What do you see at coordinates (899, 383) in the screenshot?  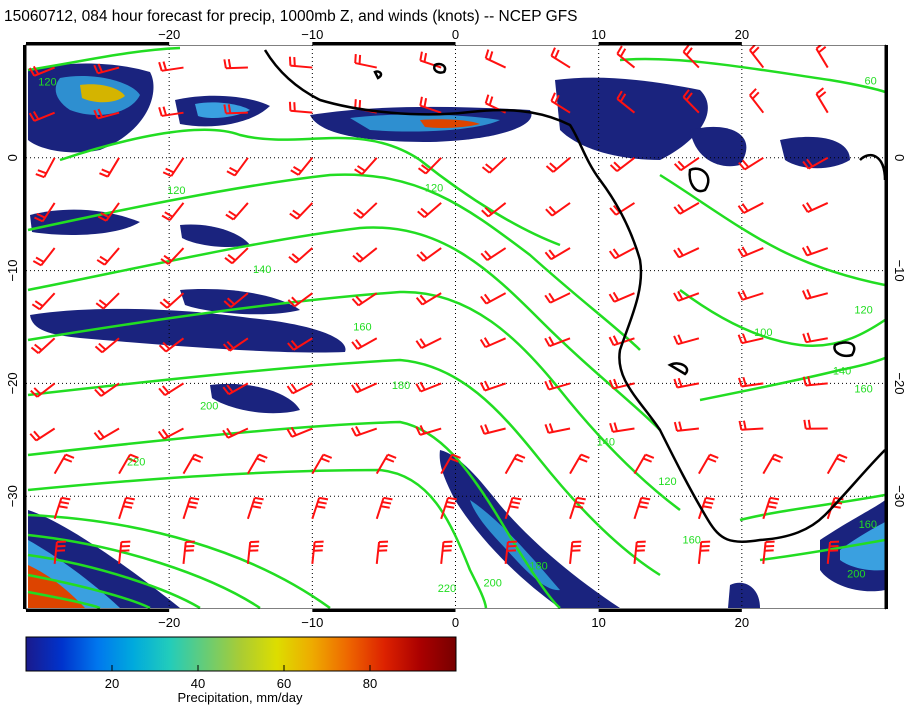 I see `lat-tick-label-right: −20` at bounding box center [899, 383].